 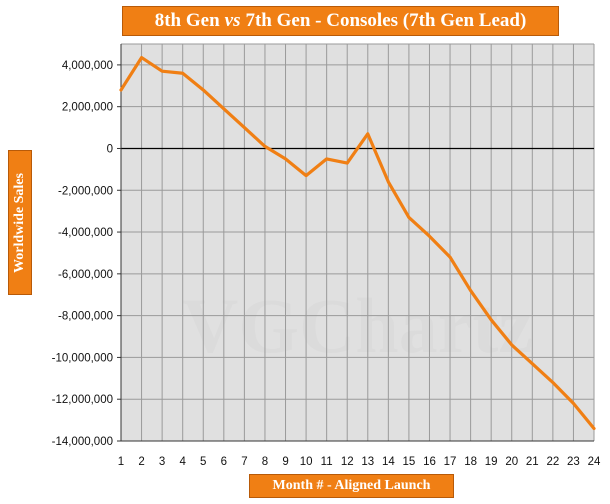 What do you see at coordinates (82, 442) in the screenshot?
I see `y-tick-label: -14,000,000` at bounding box center [82, 442].